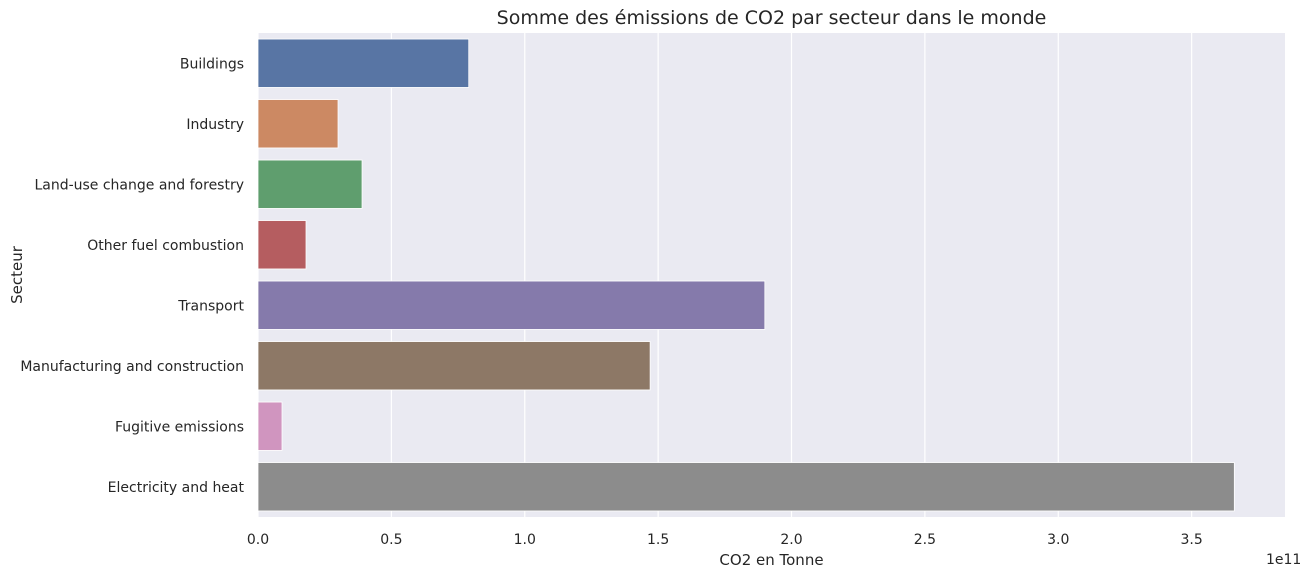 Image resolution: width=1311 pixels, height=577 pixels. Describe the element at coordinates (210, 306) in the screenshot. I see `y-tick-label: Transport` at that location.